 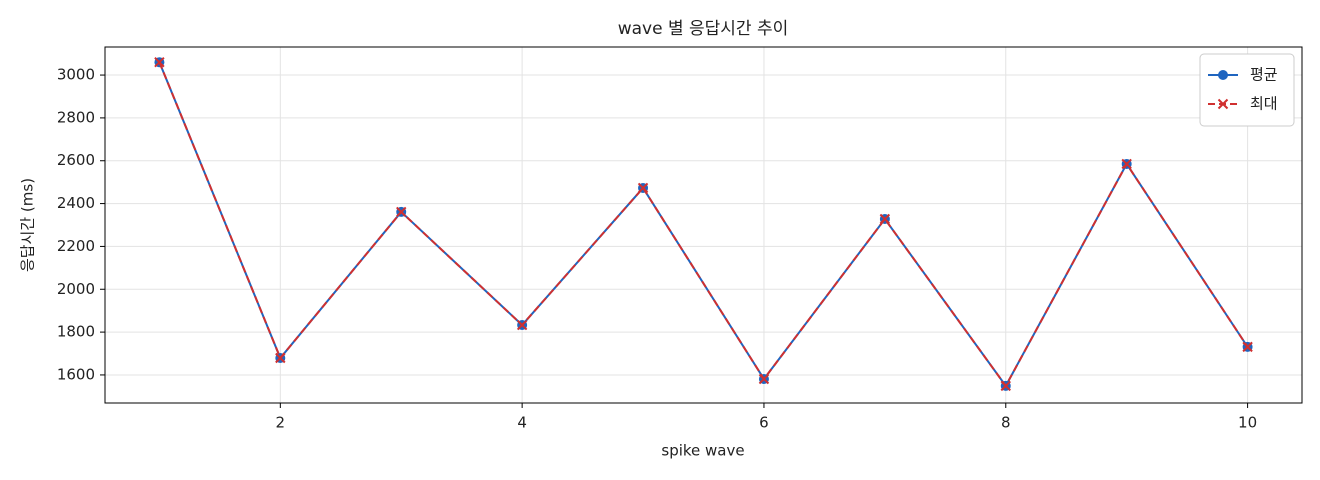 I want to click on x-tick-label: 4, so click(x=522, y=423).